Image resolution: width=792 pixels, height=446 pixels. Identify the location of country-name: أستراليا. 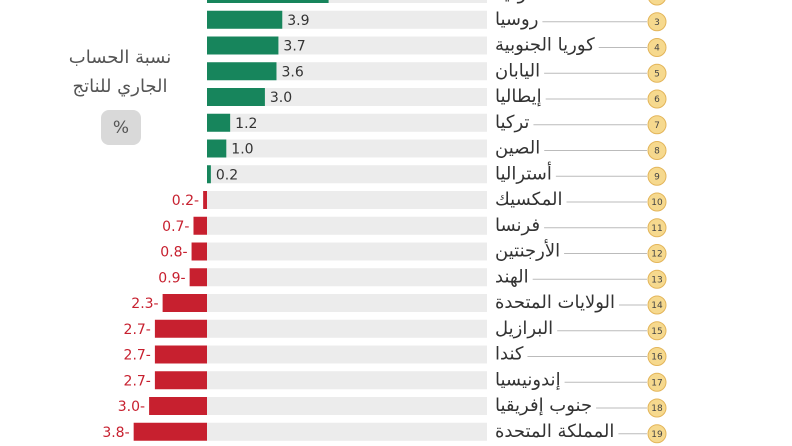
(523, 172).